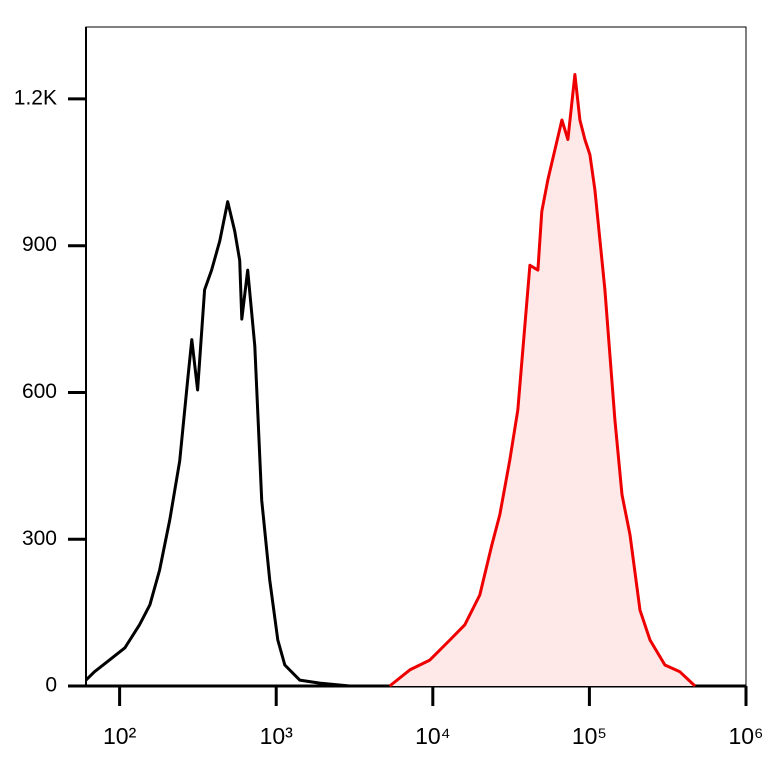  Describe the element at coordinates (51, 685) in the screenshot. I see `y-tick-label: 0` at that location.